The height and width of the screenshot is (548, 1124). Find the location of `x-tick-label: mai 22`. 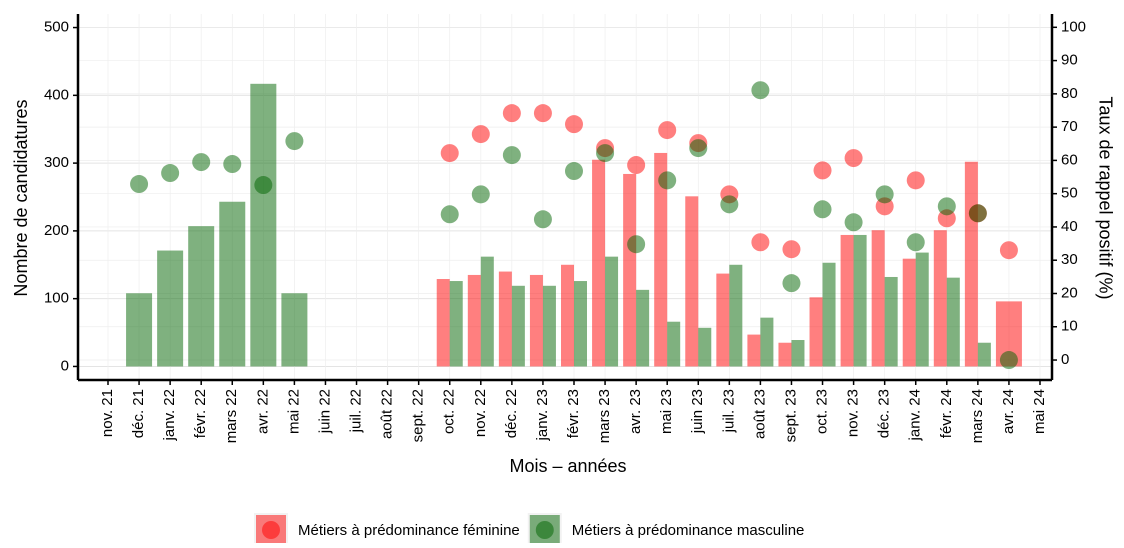

x-tick-label: mai 22 is located at coordinates (293, 411).